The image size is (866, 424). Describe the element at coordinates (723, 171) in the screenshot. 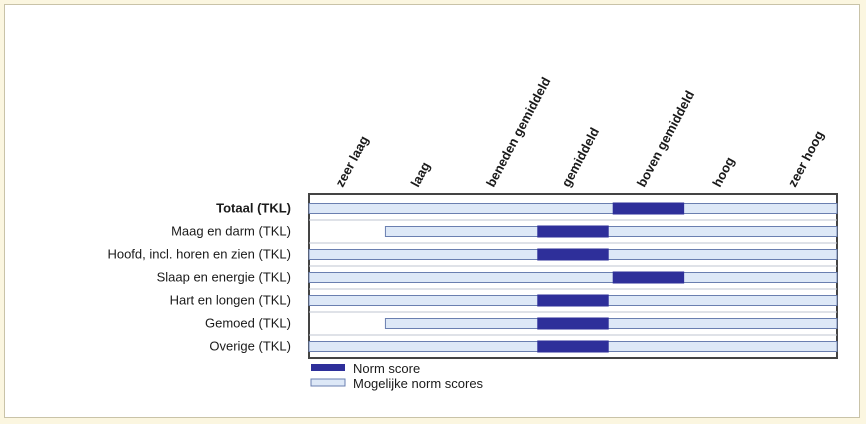

I see `level-label: hoog` at that location.